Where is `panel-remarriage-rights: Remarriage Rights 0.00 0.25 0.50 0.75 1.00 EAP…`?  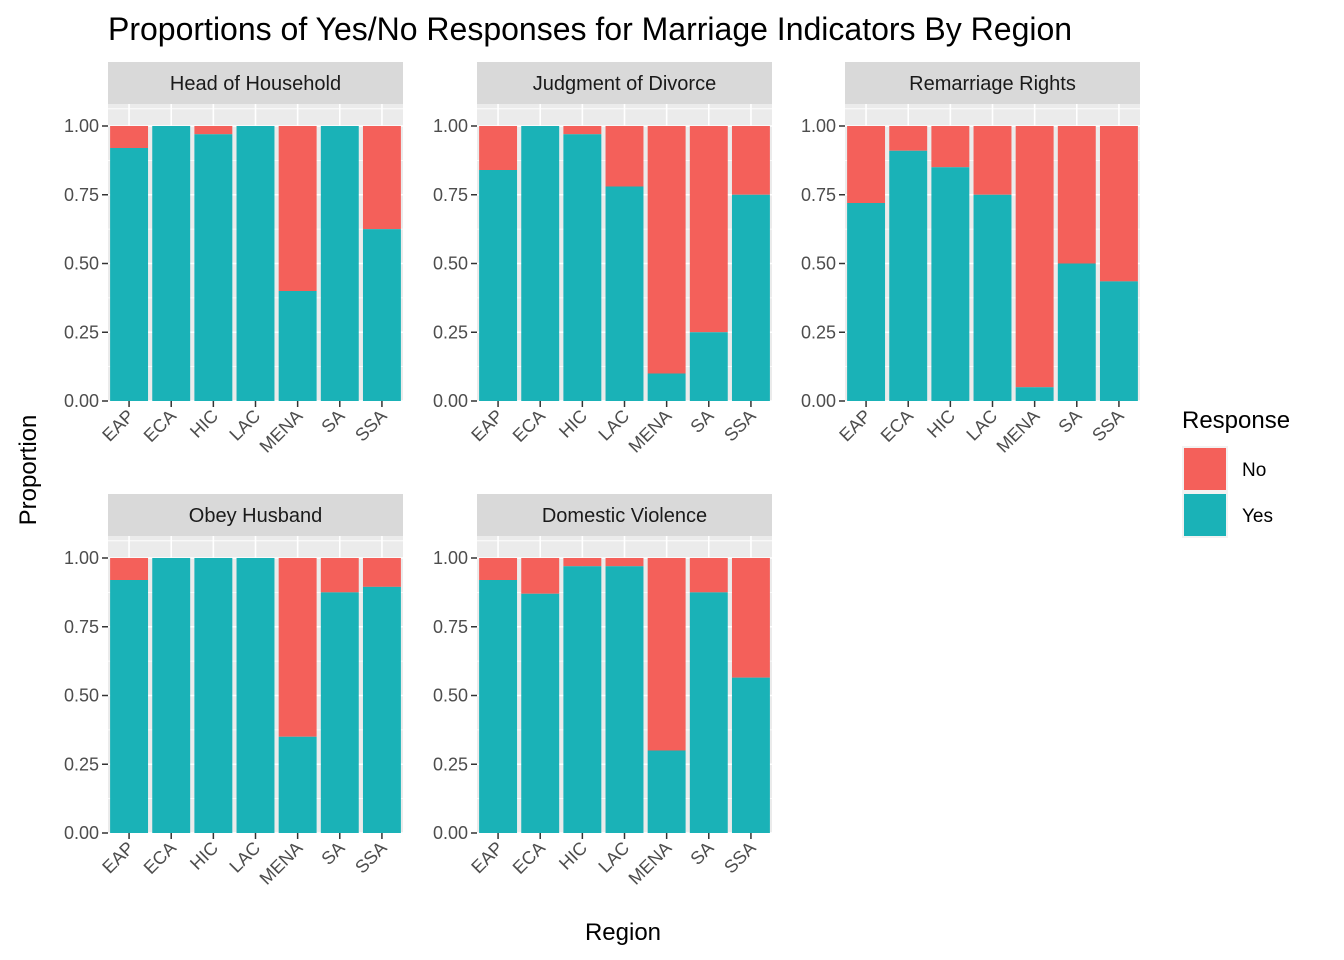
panel-remarriage-rights: Remarriage Rights 0.00 0.25 0.50 0.75 1.00 EAP… is located at coordinates (970, 259).